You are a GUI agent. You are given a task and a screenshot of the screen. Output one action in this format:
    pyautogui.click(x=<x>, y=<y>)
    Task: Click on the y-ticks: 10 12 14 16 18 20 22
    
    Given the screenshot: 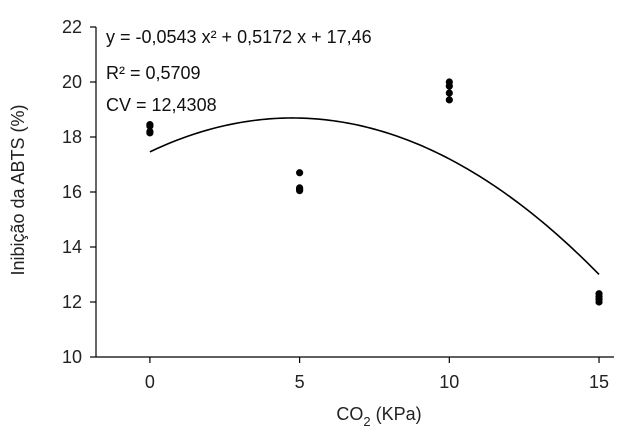 What is the action you would take?
    pyautogui.click(x=79, y=192)
    